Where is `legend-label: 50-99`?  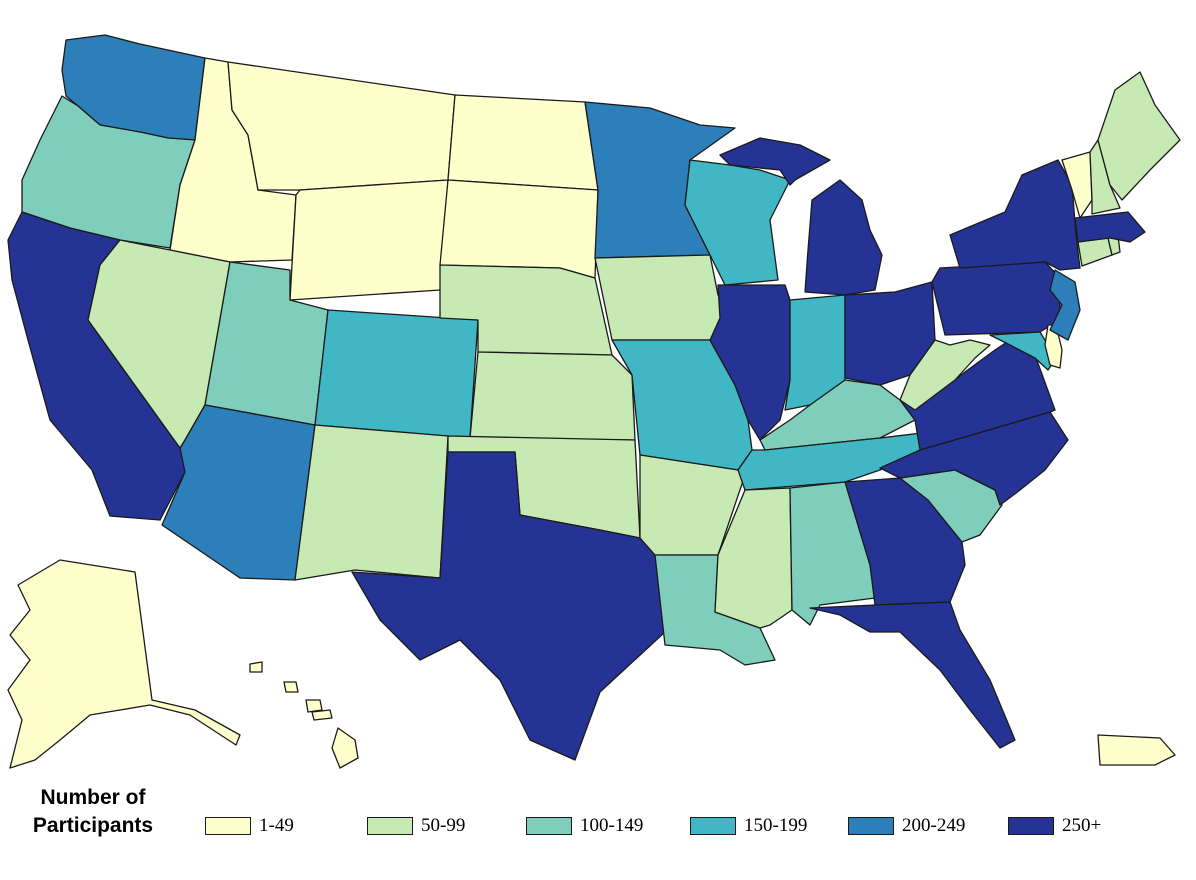
legend-label: 50-99 is located at coordinates (443, 825).